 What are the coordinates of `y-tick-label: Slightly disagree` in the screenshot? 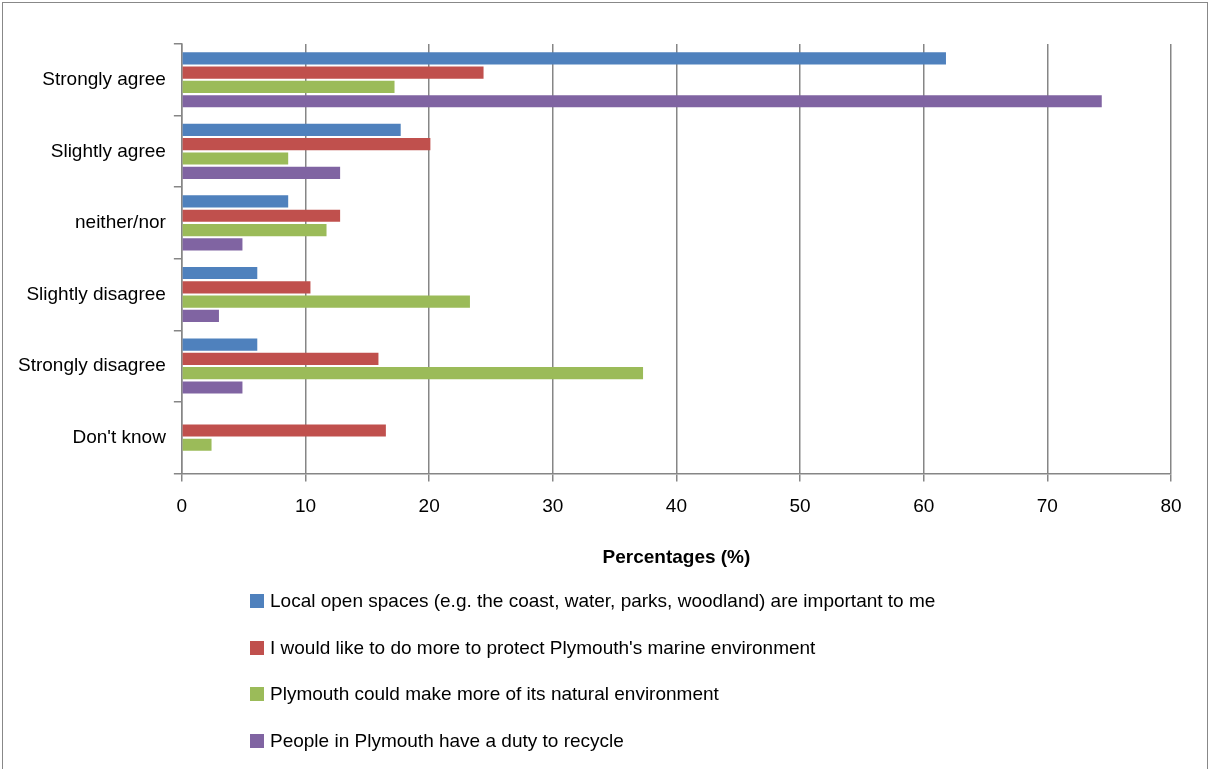 It's located at (96, 293).